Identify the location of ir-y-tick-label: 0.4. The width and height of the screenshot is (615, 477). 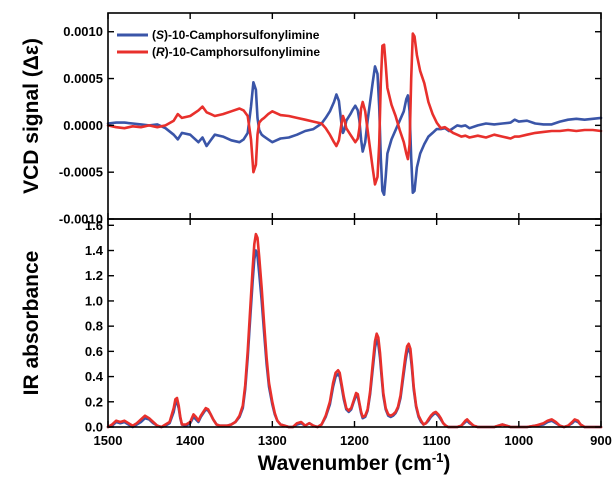
(94, 376).